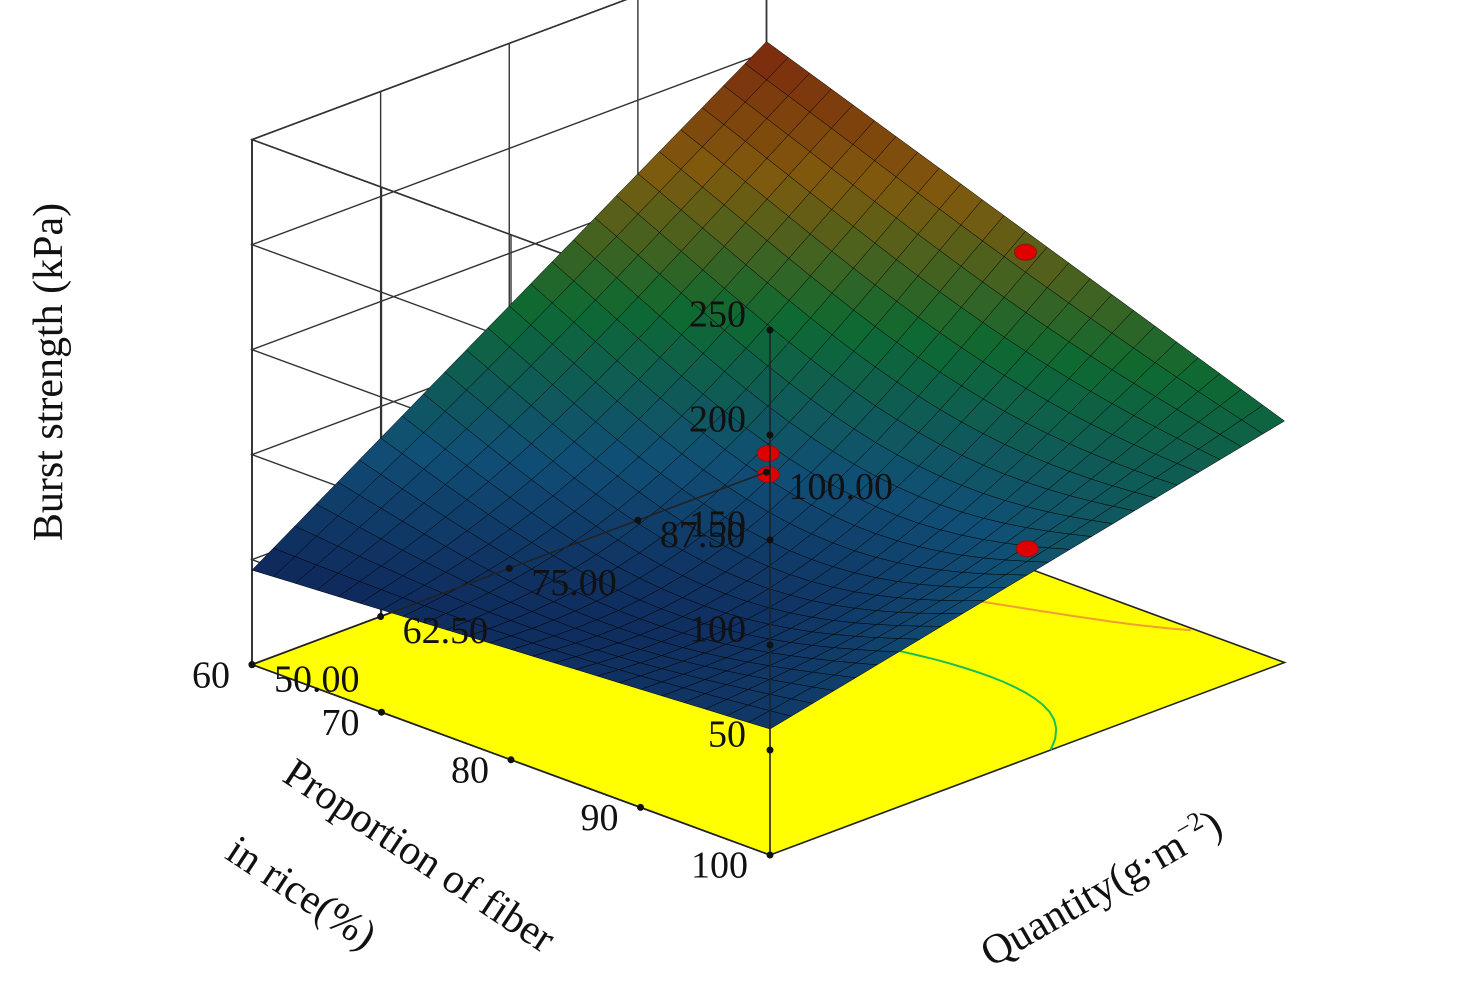 The image size is (1459, 1005). I want to click on x-tick-label: 90, so click(600, 818).